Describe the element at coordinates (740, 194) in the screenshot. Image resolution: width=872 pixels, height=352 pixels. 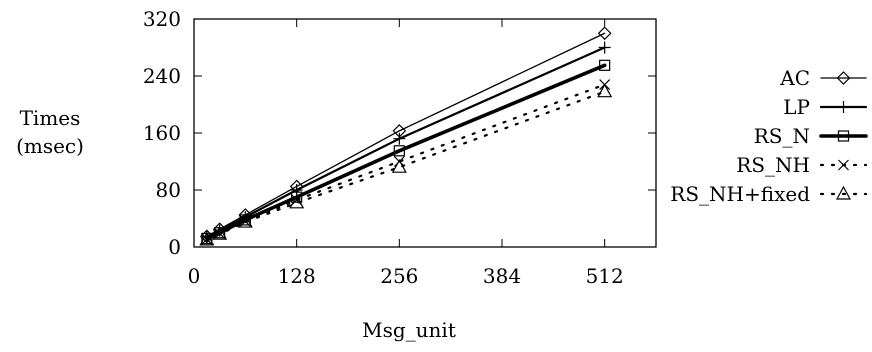
I see `legend-label: RS_NH+fixed` at that location.